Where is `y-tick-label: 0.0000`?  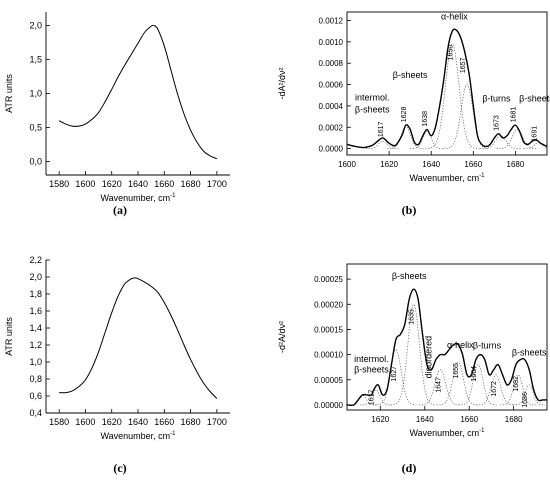
y-tick-label: 0.0000 is located at coordinates (331, 149).